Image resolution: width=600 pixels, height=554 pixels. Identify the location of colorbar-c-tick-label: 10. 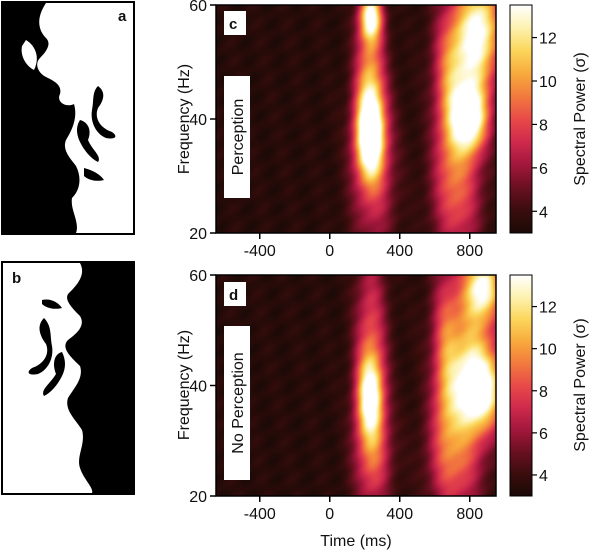
(548, 82).